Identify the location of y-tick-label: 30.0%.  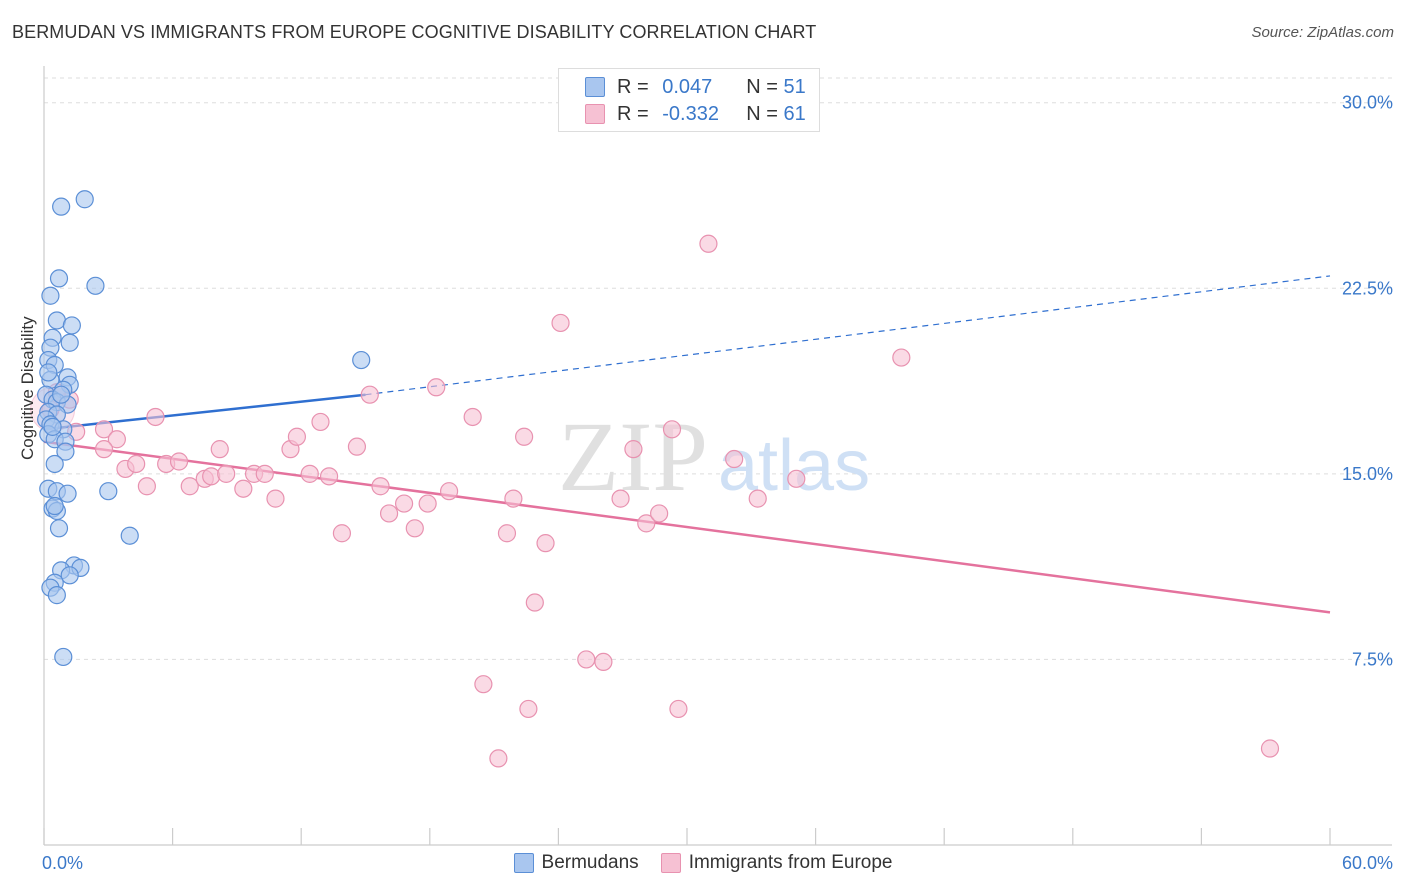
(1367, 103).